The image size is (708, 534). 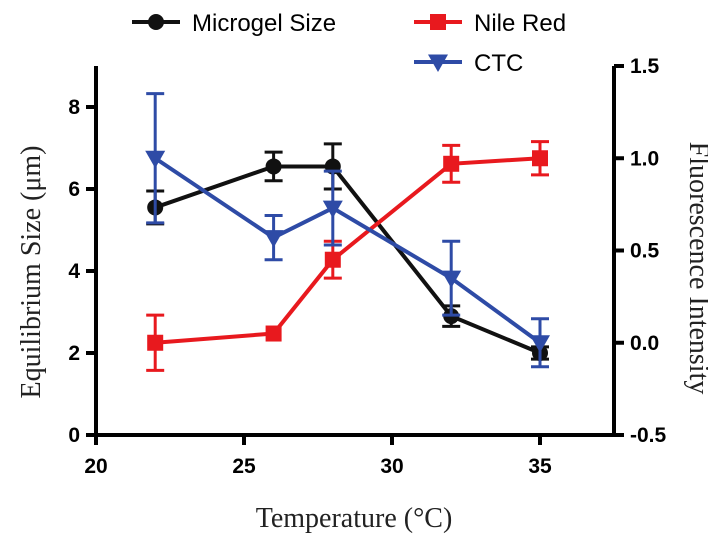 I want to click on x-tick-label: 25, so click(x=244, y=466).